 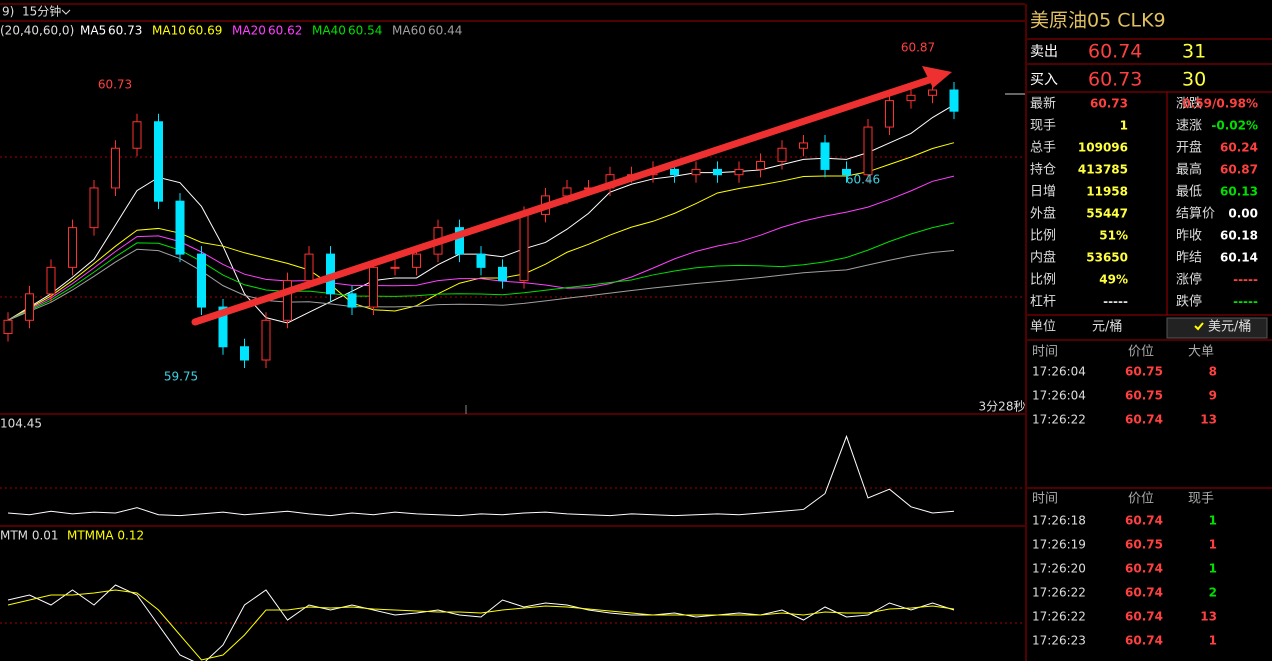 I want to click on label: 51%, so click(x=1113, y=236).